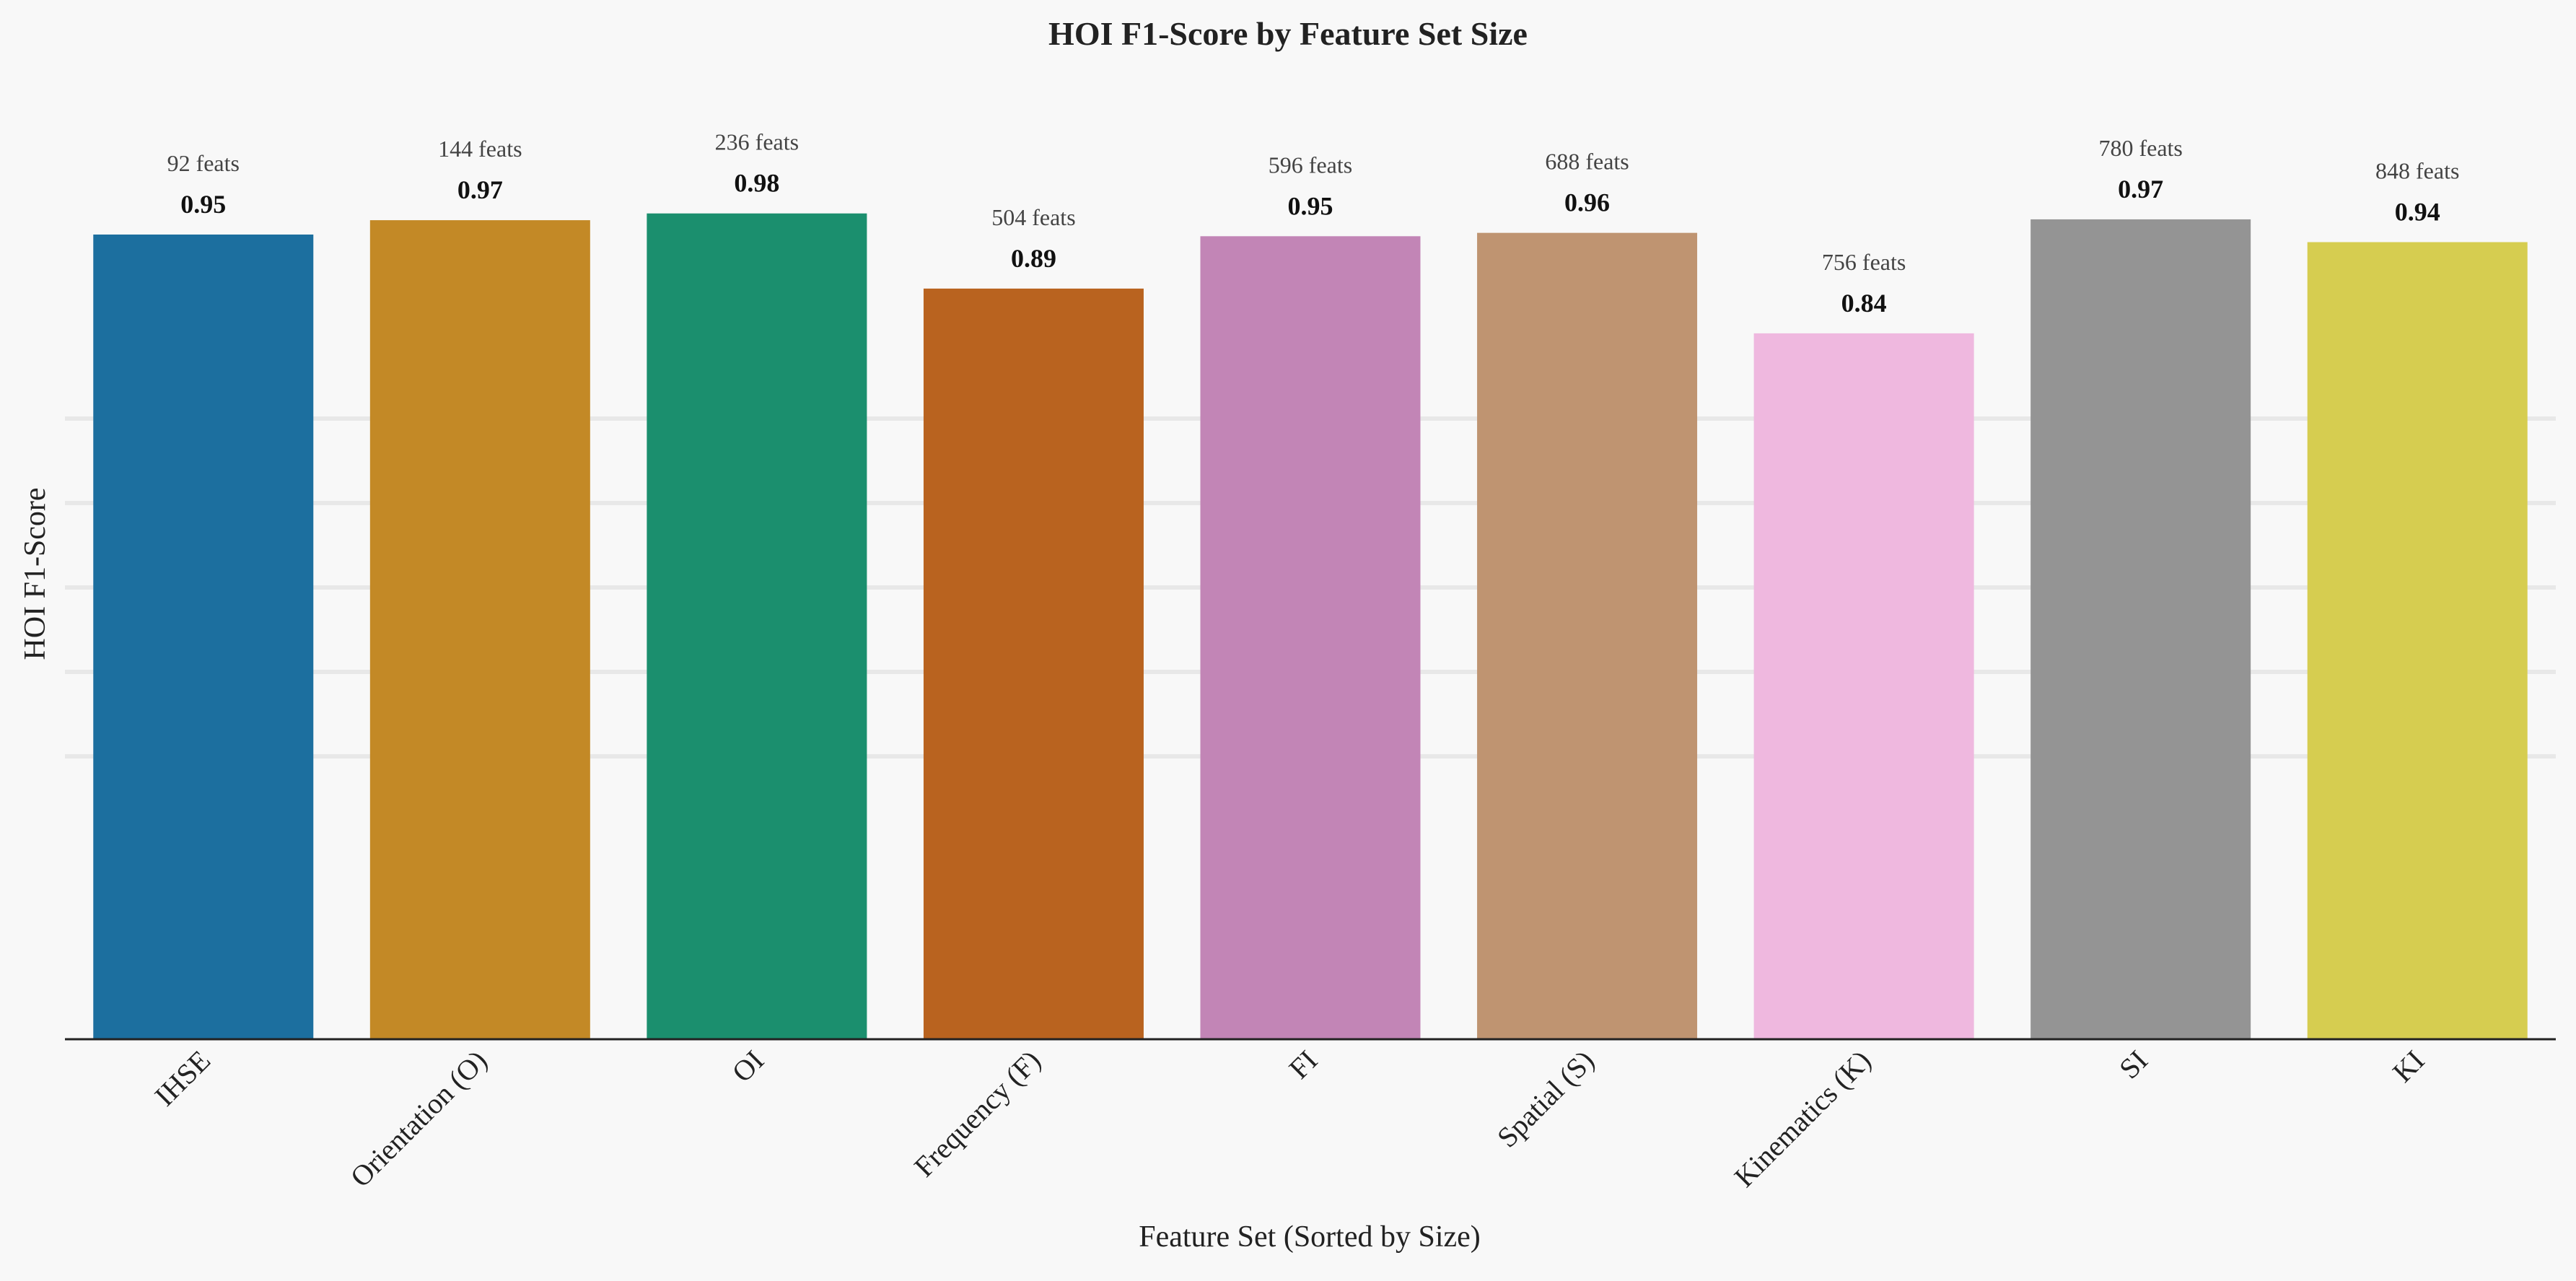  What do you see at coordinates (419, 1119) in the screenshot?
I see `x-tick-label-1: Orientation (O)` at bounding box center [419, 1119].